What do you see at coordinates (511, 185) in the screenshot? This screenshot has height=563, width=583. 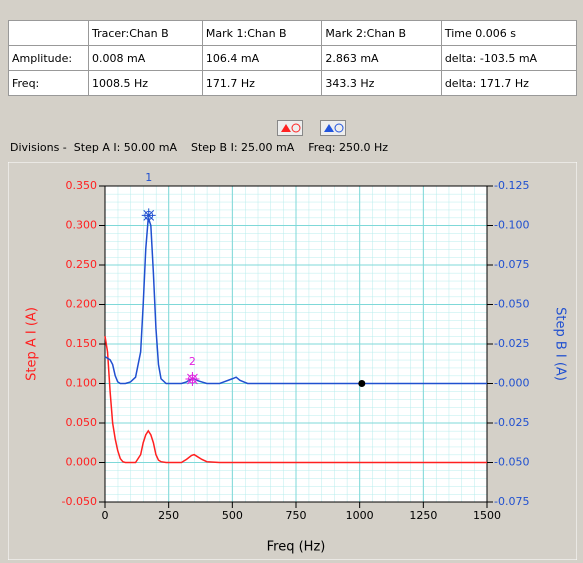 I see `y2-tick-label: -0.125` at bounding box center [511, 185].